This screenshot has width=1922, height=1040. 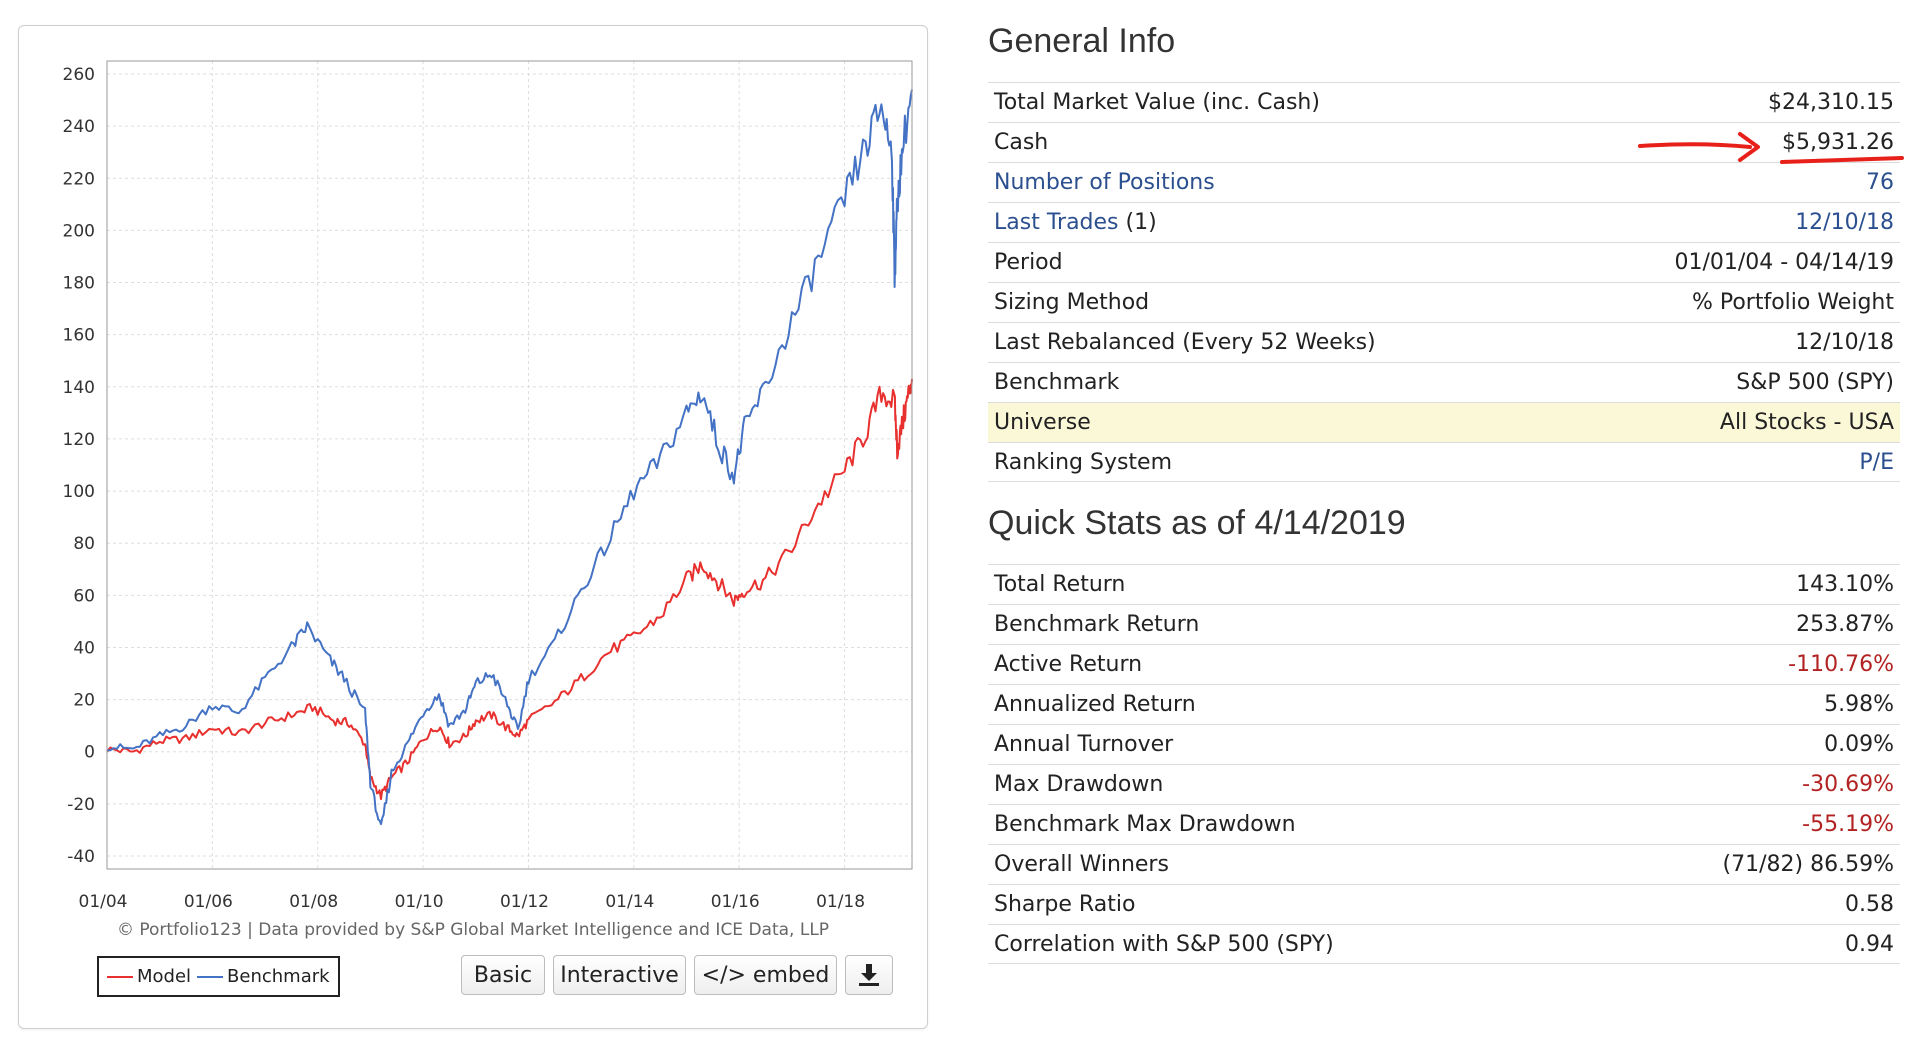 What do you see at coordinates (79, 75) in the screenshot?
I see `y-tick-label: 260` at bounding box center [79, 75].